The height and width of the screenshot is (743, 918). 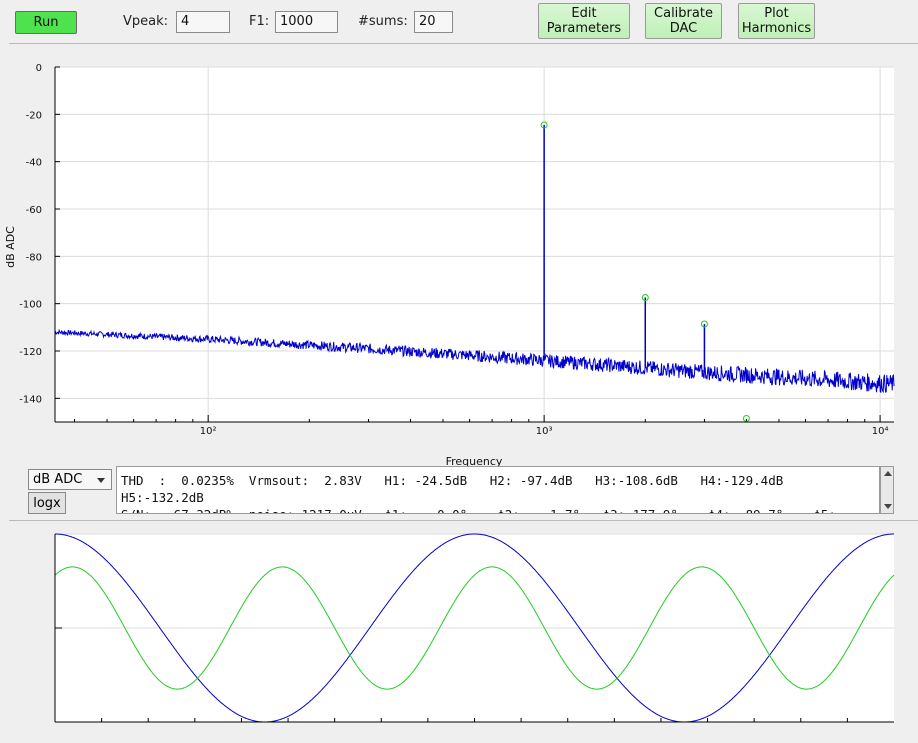 What do you see at coordinates (34, 210) in the screenshot?
I see `y-tick-label: -60` at bounding box center [34, 210].